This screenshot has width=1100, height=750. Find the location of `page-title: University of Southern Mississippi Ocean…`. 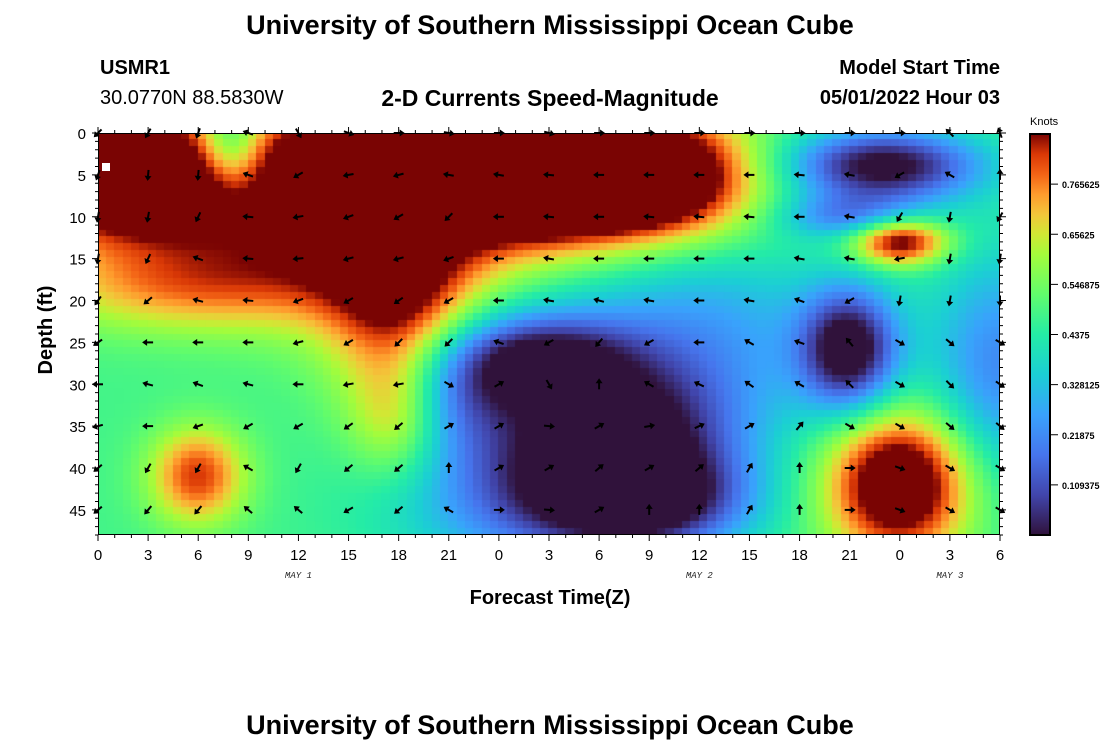

page-title: University of Southern Mississippi Ocean… is located at coordinates (550, 25).